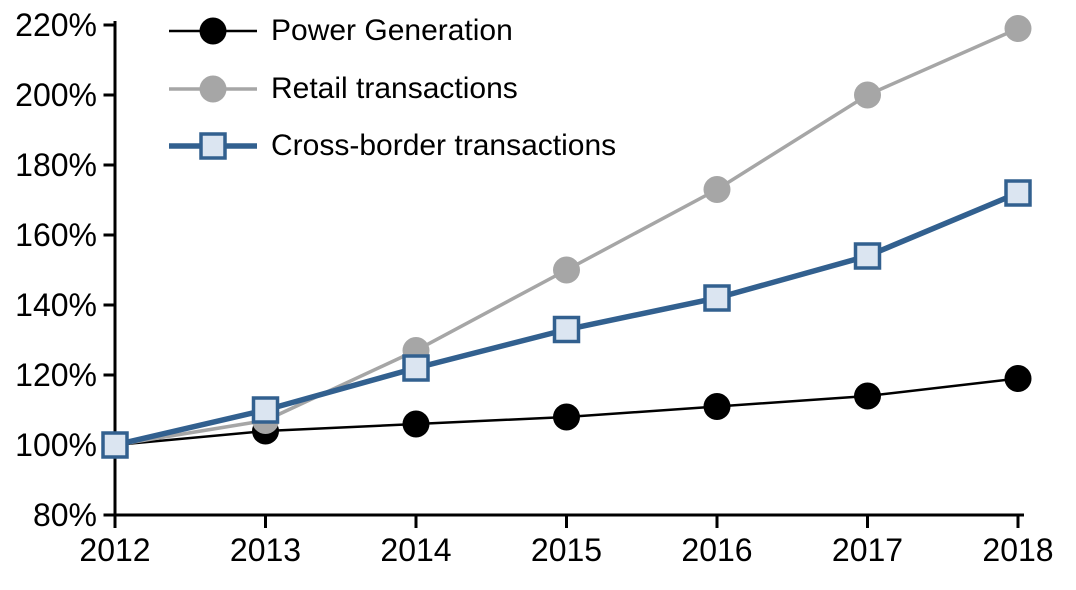  What do you see at coordinates (56, 235) in the screenshot?
I see `y-tick-label: 160%` at bounding box center [56, 235].